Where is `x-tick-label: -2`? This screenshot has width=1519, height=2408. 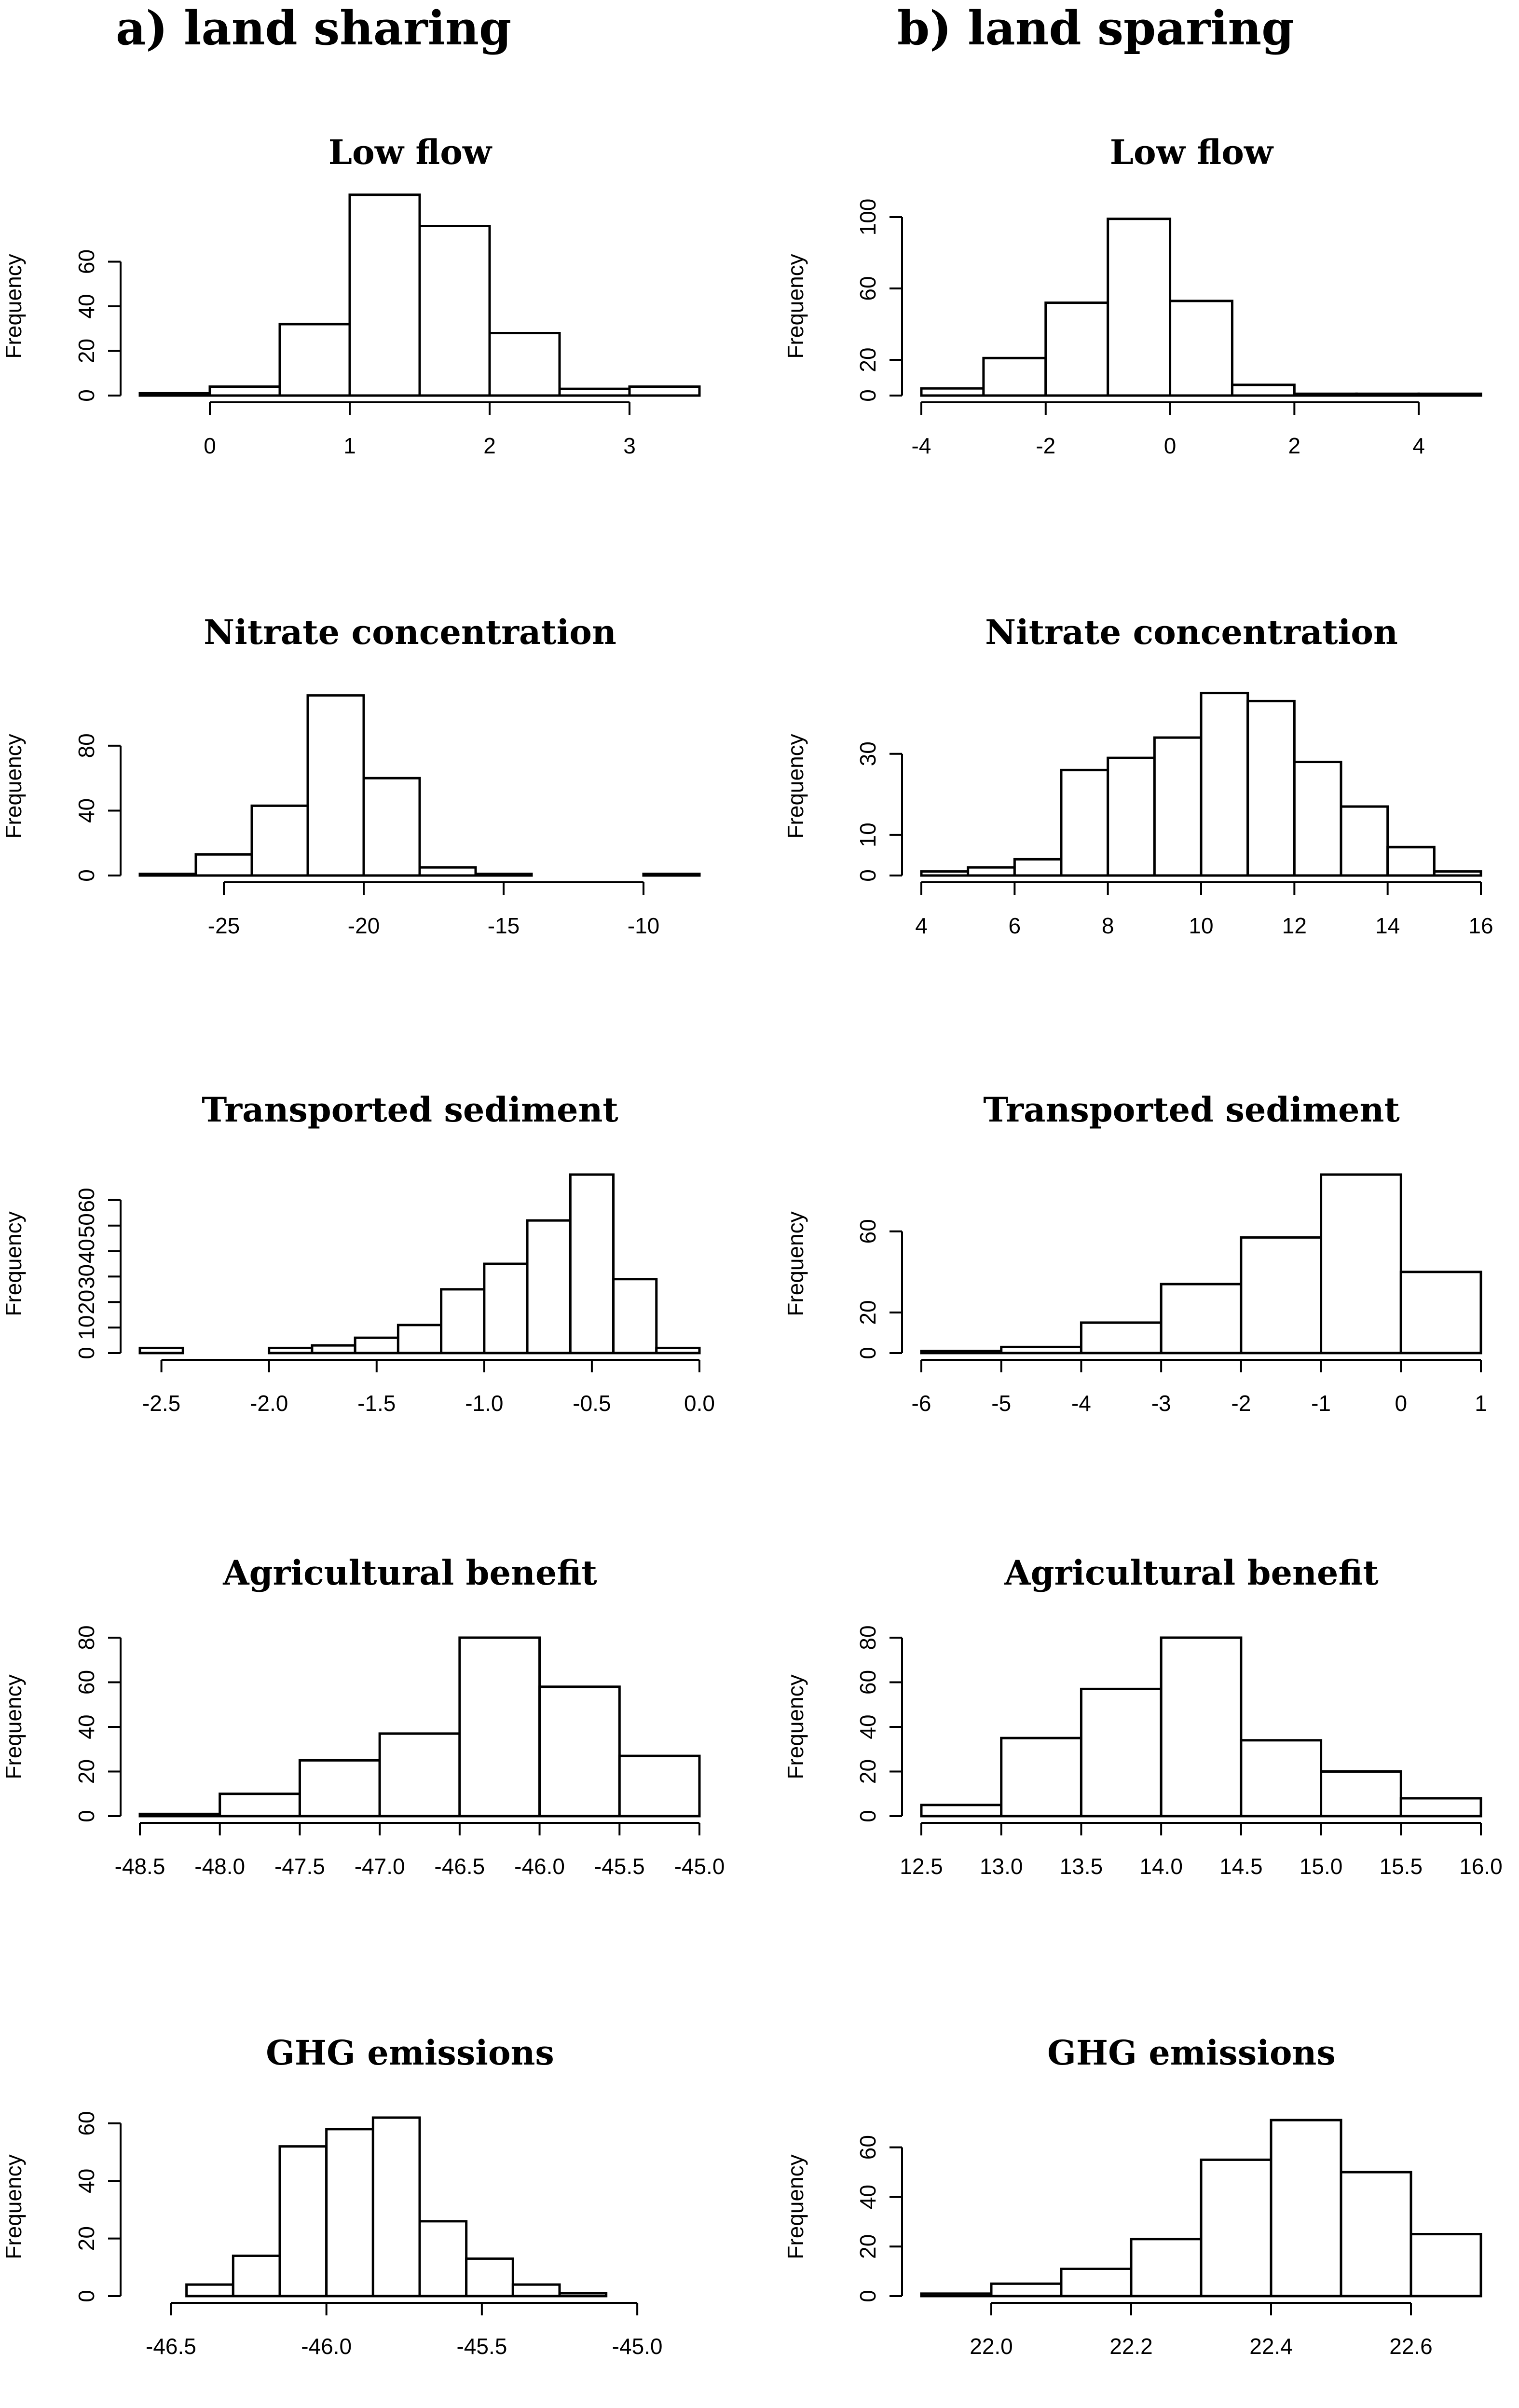
x-tick-label: -2 is located at coordinates (1241, 1403).